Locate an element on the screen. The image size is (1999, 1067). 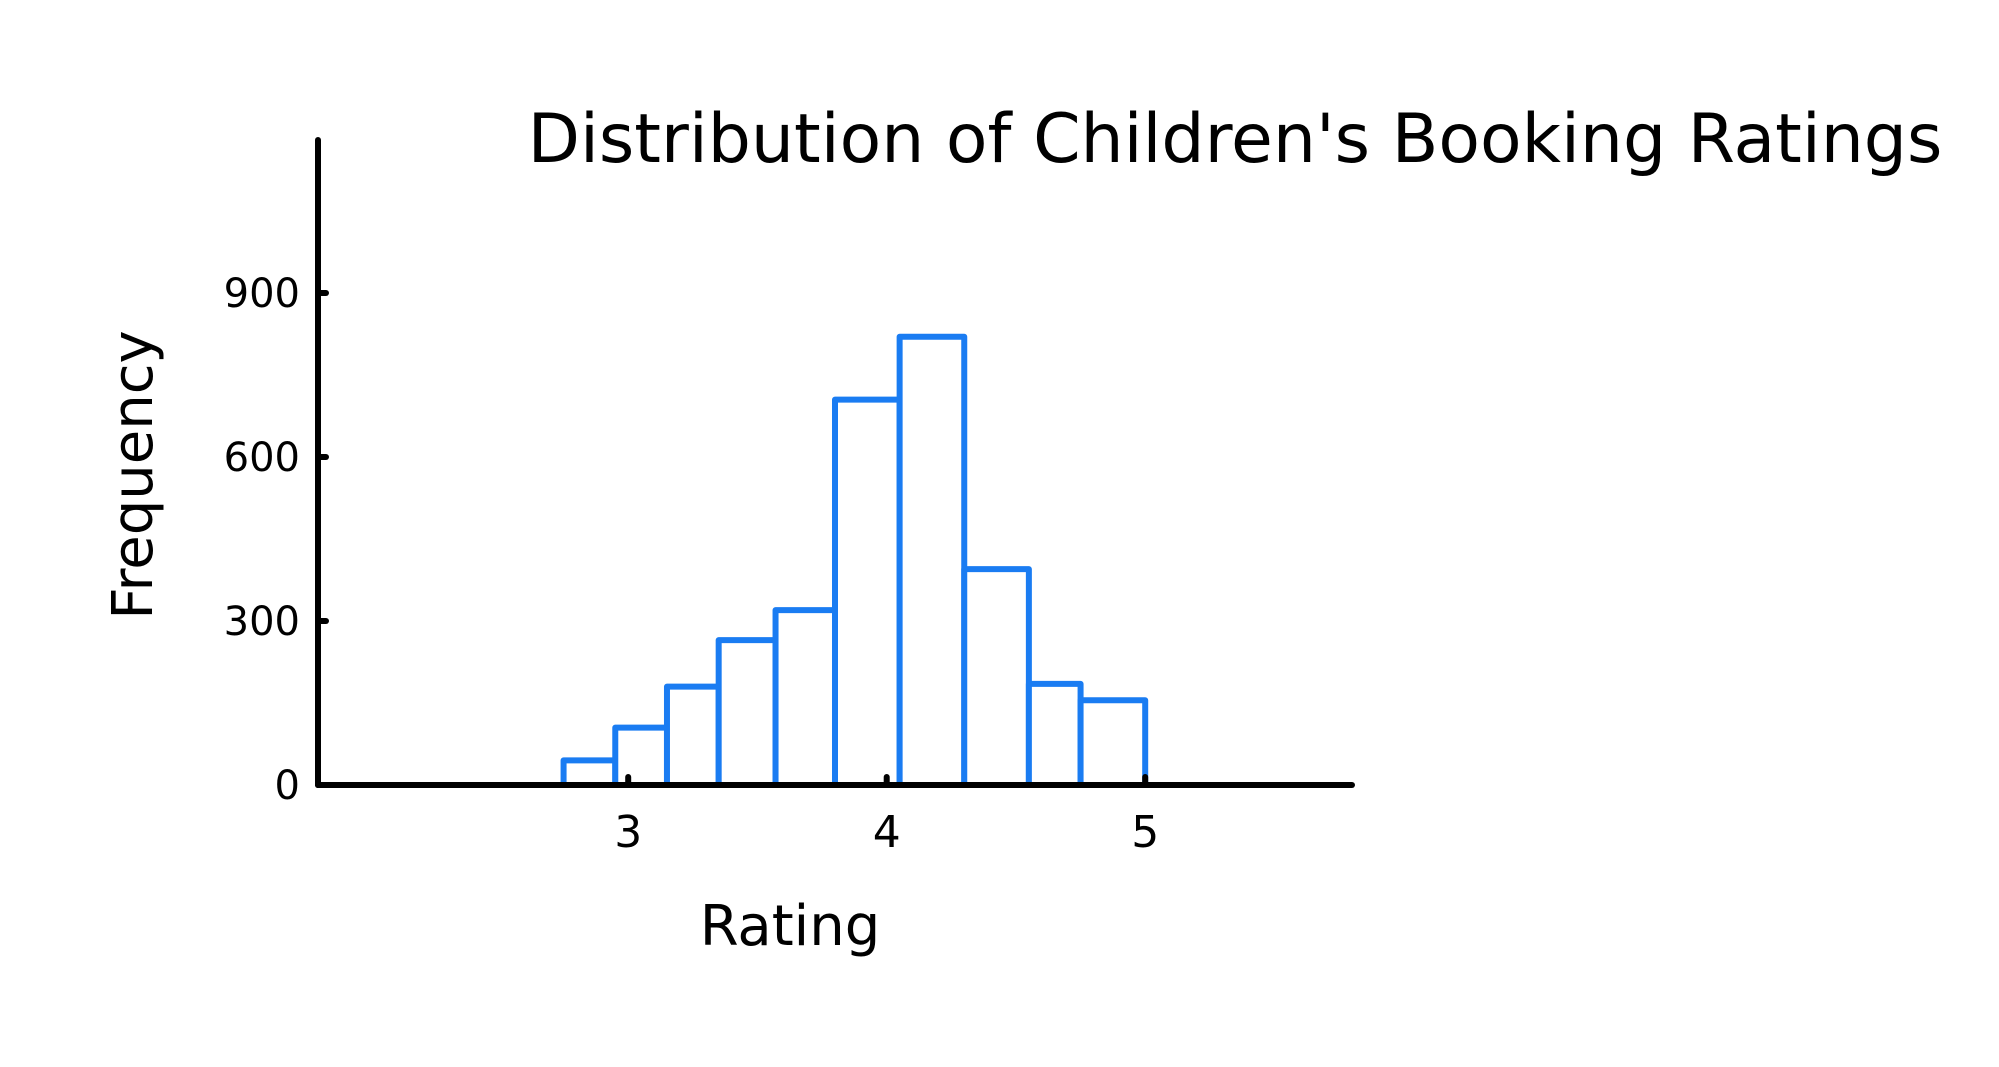
x-tick-label: 3 is located at coordinates (628, 832).